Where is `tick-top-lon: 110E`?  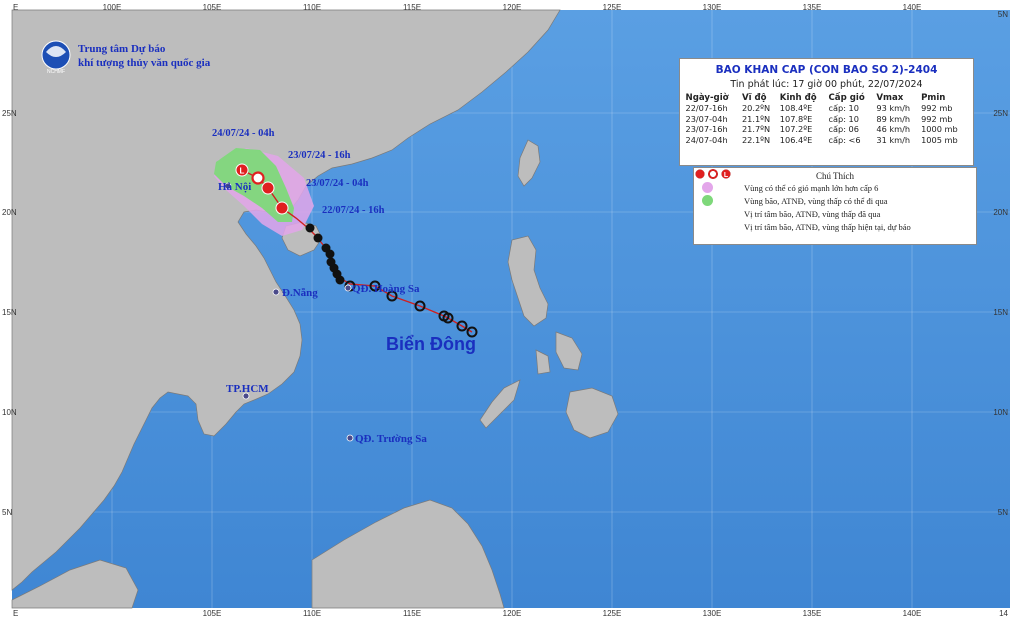
tick-top-lon: 110E is located at coordinates (312, 7).